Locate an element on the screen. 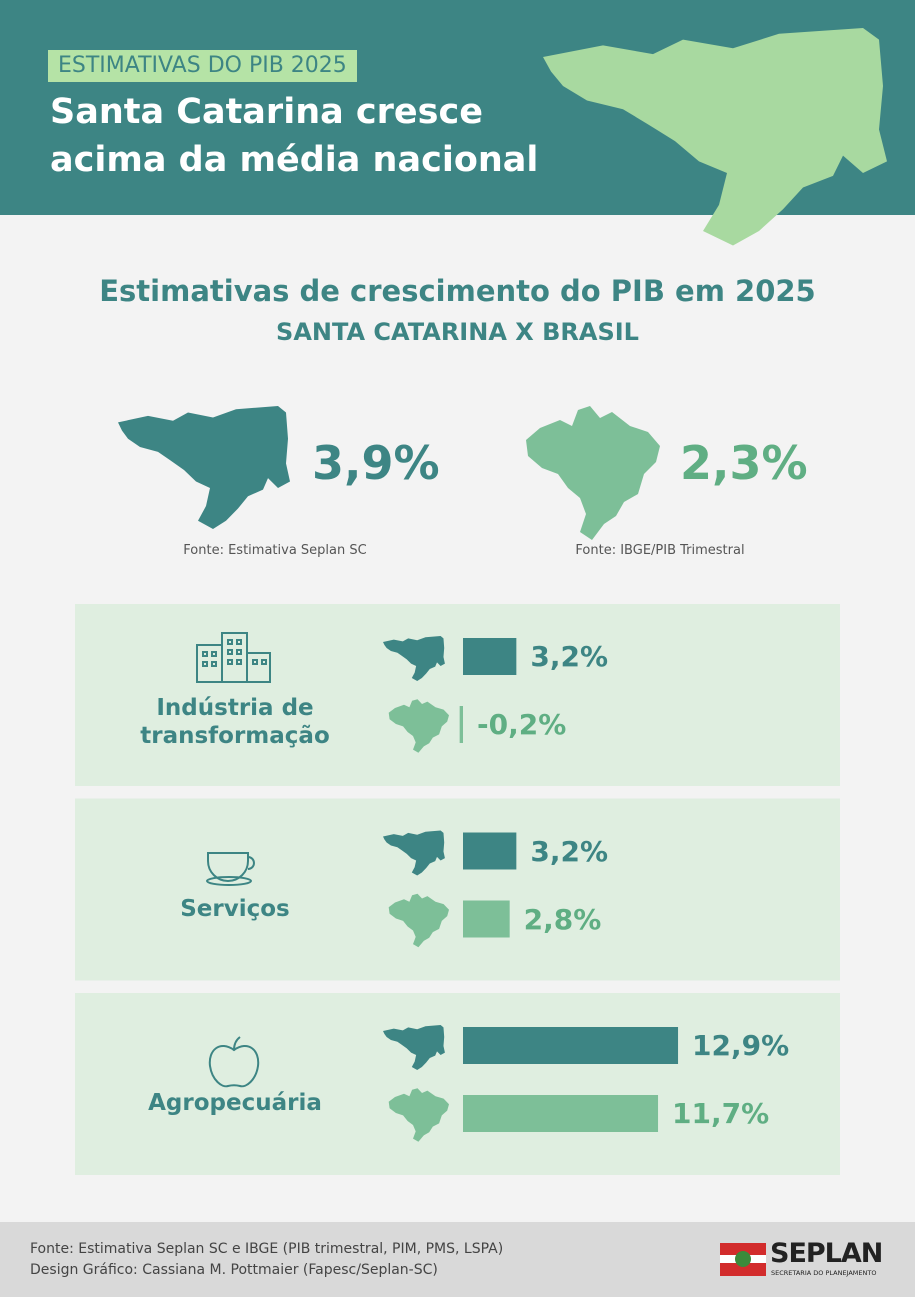 This screenshot has height=1297, width=915. sc-map is located at coordinates (204, 467).